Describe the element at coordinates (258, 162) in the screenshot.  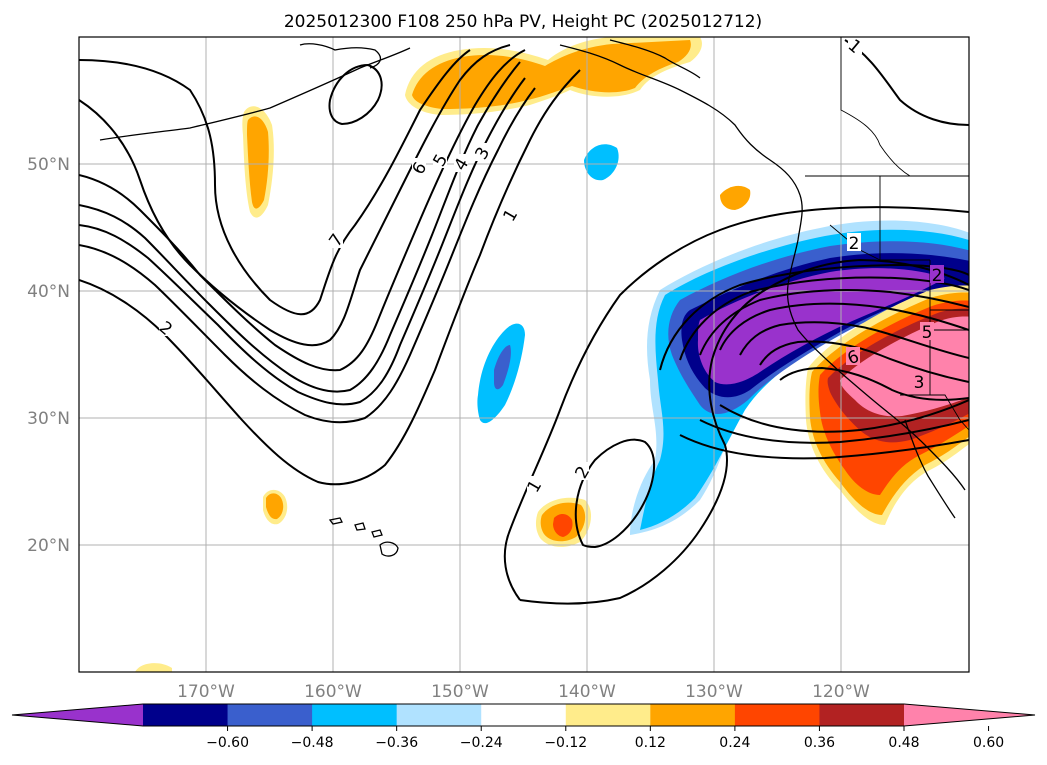
I see `positive-pv-spot-1-inner` at that location.